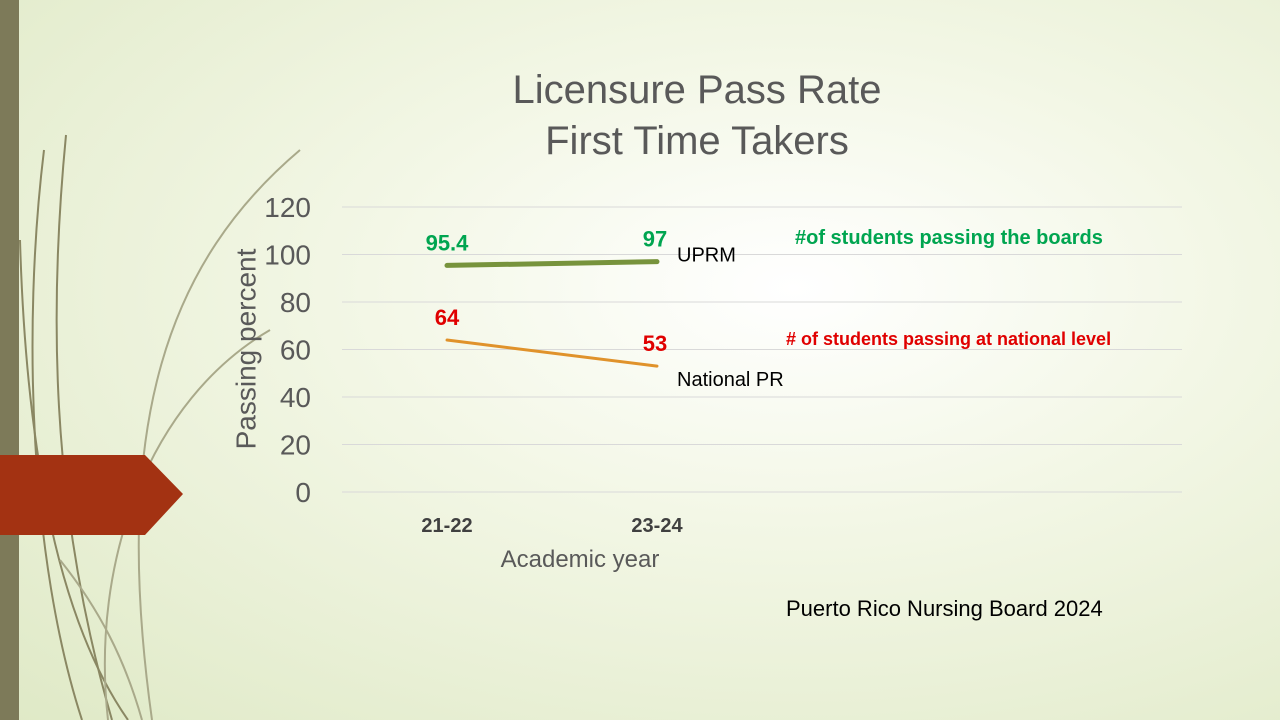 The width and height of the screenshot is (1280, 720). I want to click on y-tick-label: 0, so click(303, 492).